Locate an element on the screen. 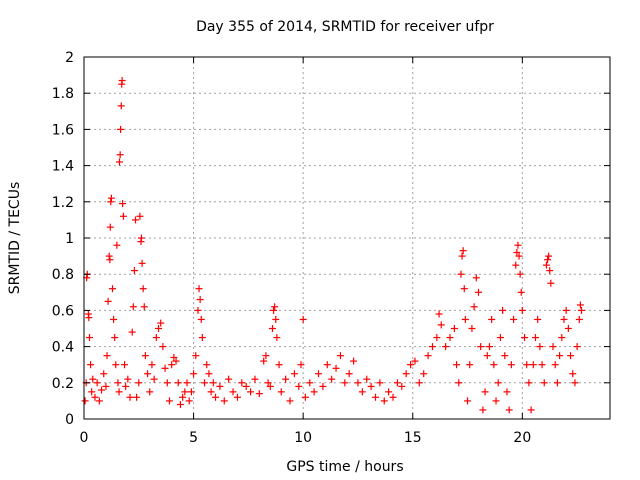 This screenshot has width=640, height=480. y-tick-label: 1.8 is located at coordinates (63, 94).